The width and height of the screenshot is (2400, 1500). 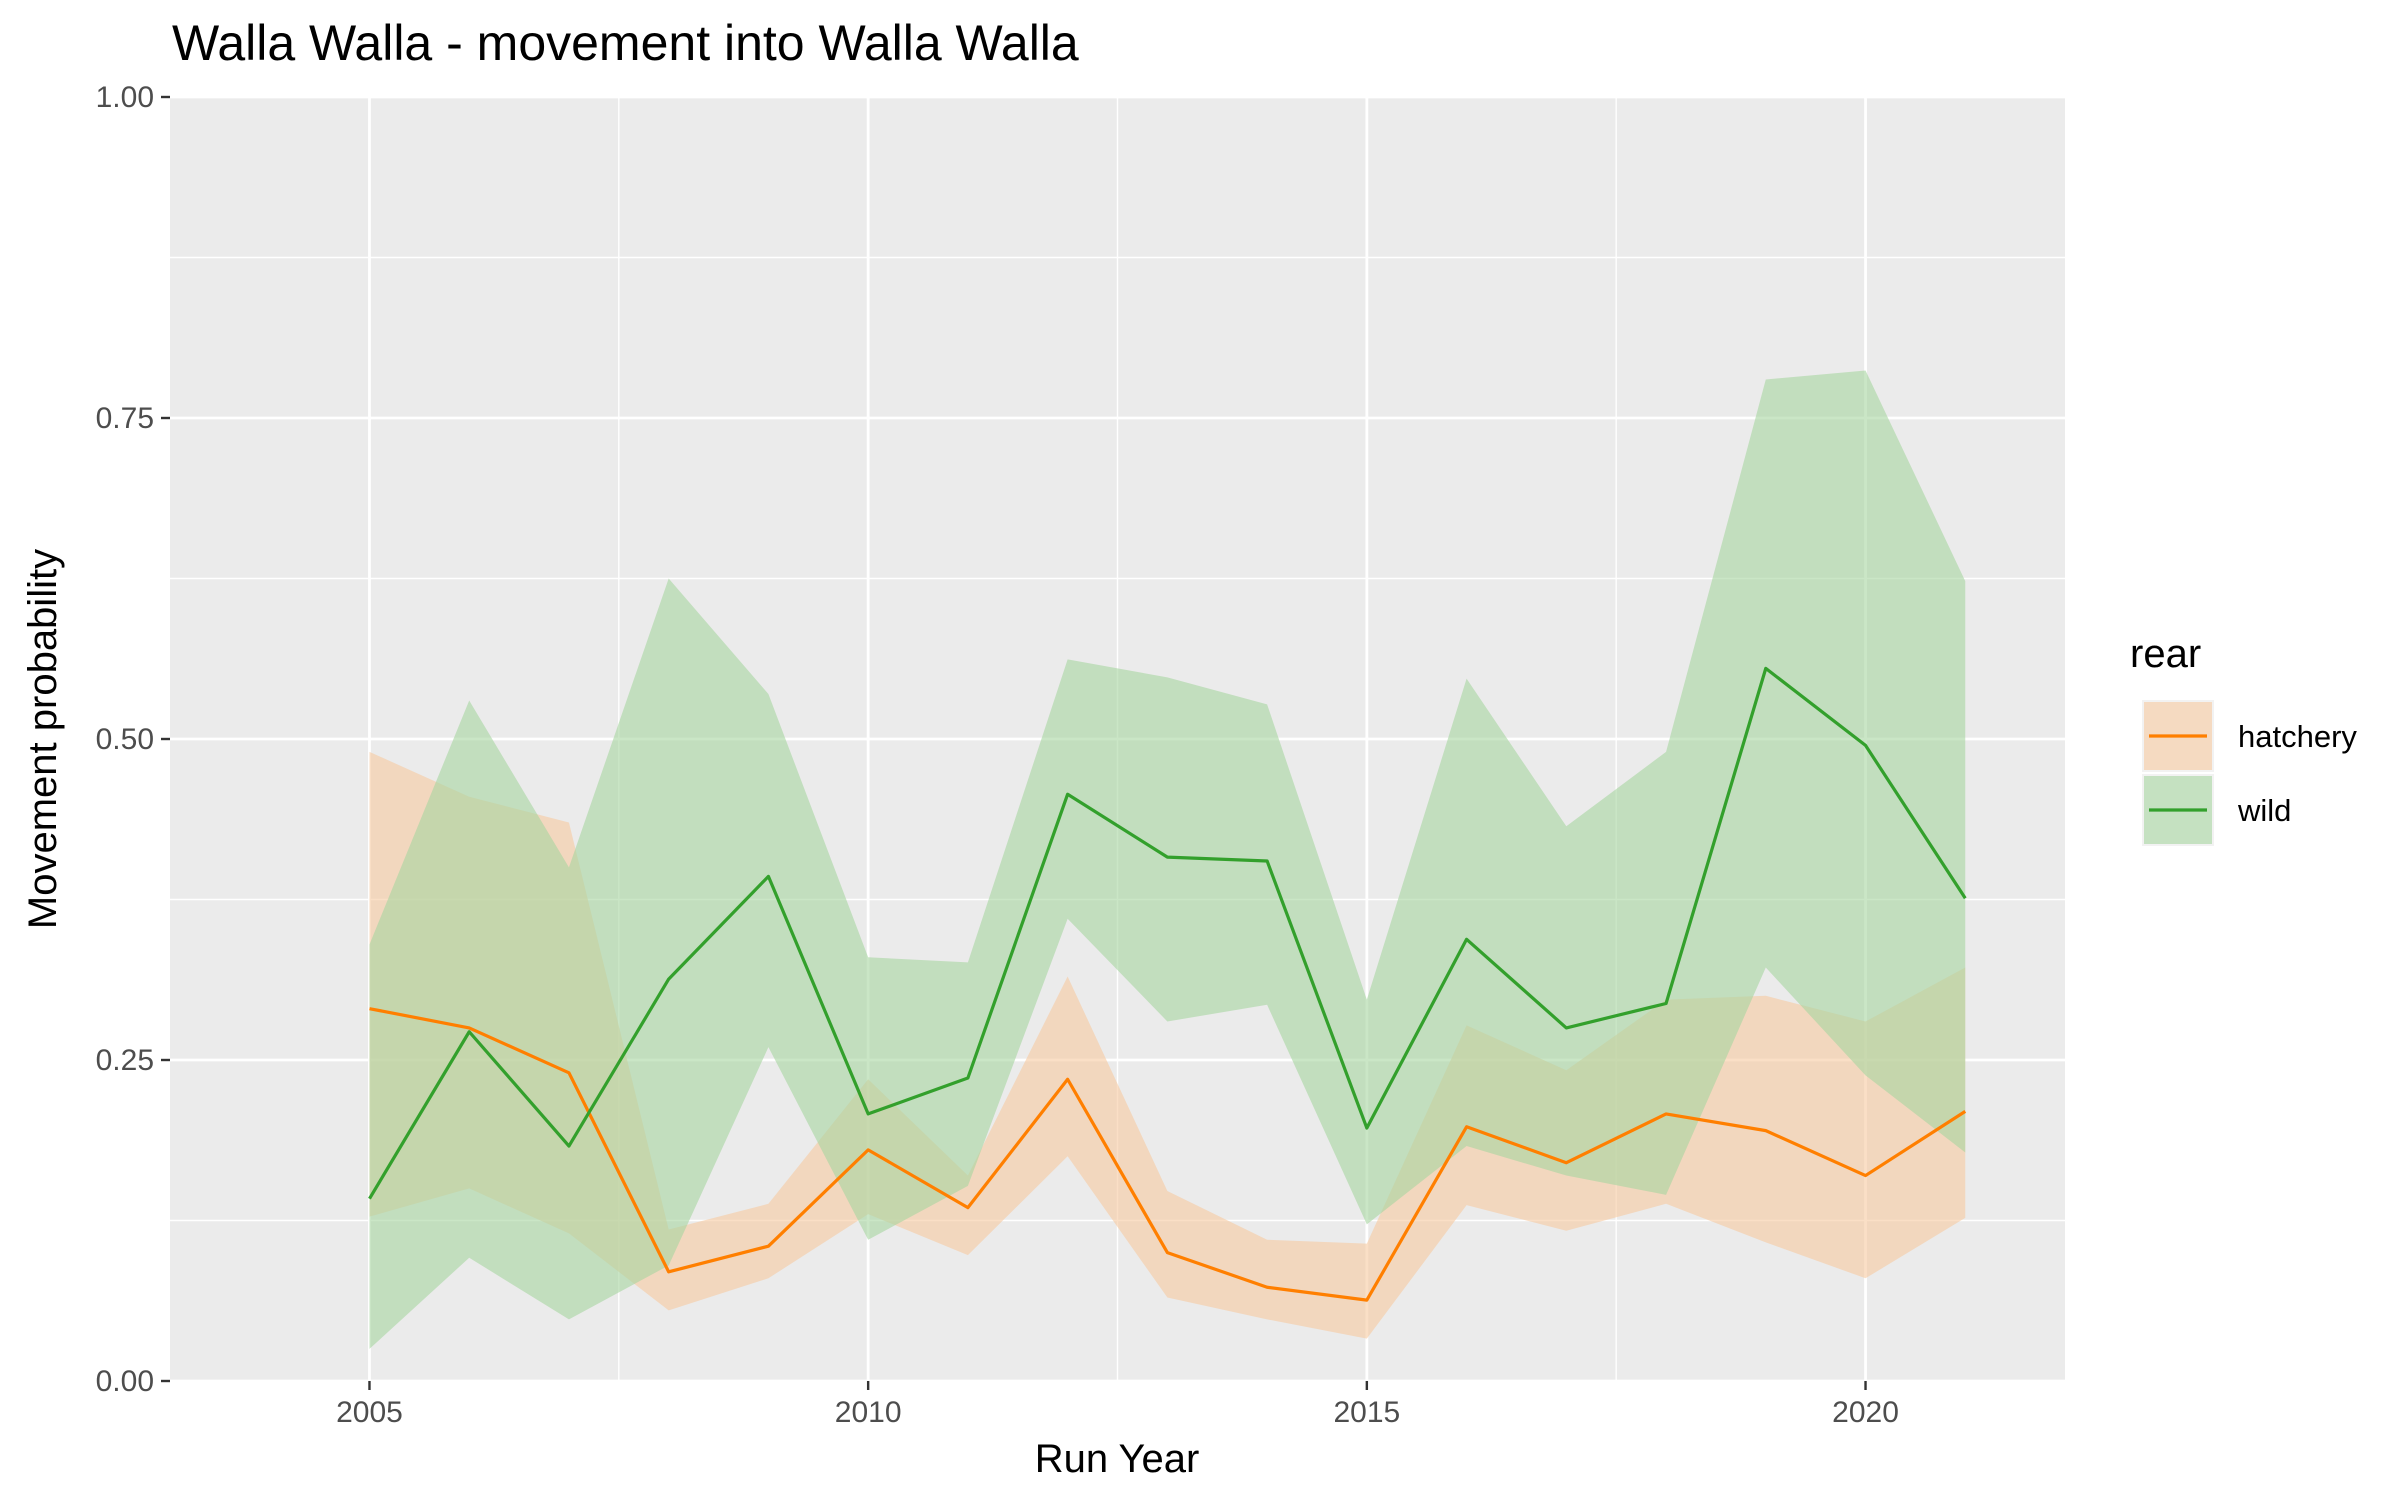 What do you see at coordinates (868, 1412) in the screenshot?
I see `x-tick-label: 2010` at bounding box center [868, 1412].